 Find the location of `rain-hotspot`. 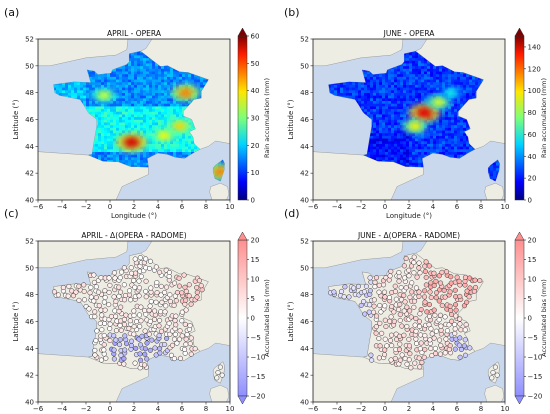

rain-hotspot is located at coordinates (185, 92).